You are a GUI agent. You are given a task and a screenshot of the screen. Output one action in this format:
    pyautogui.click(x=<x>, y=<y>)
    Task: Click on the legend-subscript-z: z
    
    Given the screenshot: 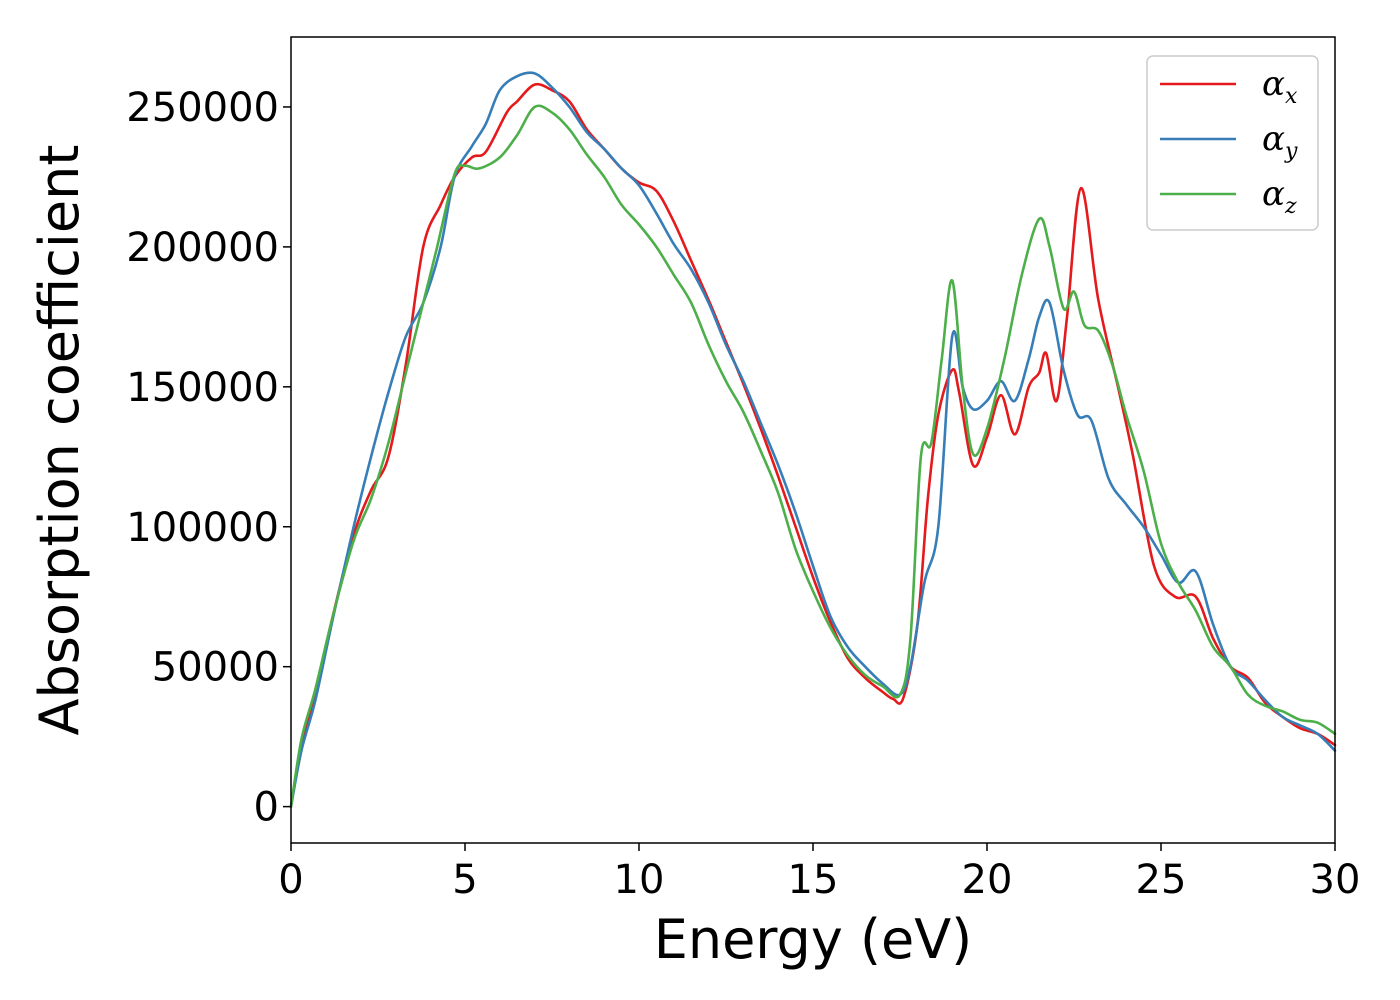 What is the action you would take?
    pyautogui.click(x=1290, y=206)
    